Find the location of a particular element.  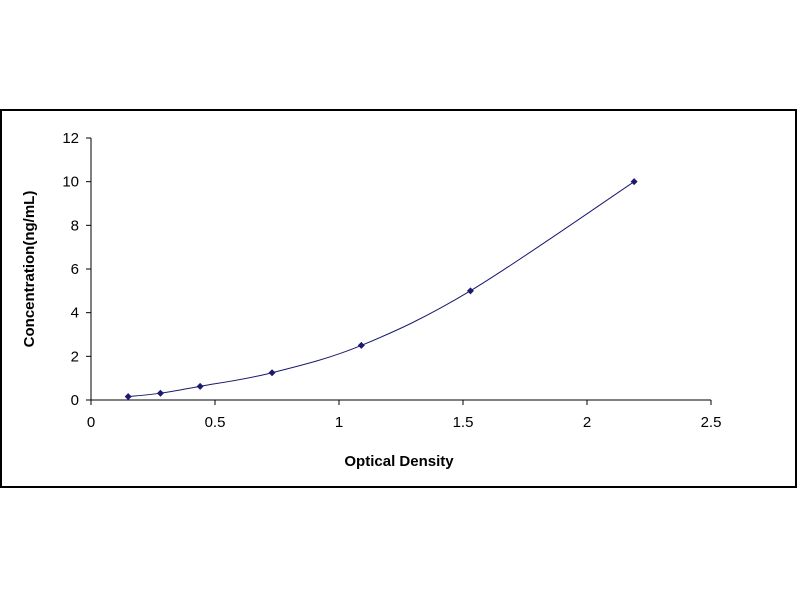

y-tick-label: 8 is located at coordinates (75, 225).